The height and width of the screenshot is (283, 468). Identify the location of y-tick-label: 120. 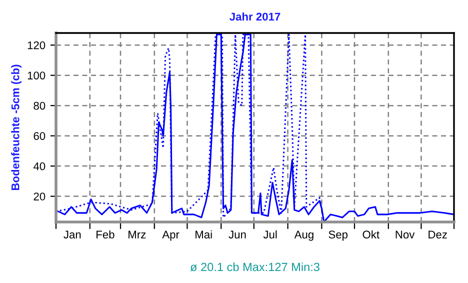
(37, 45).